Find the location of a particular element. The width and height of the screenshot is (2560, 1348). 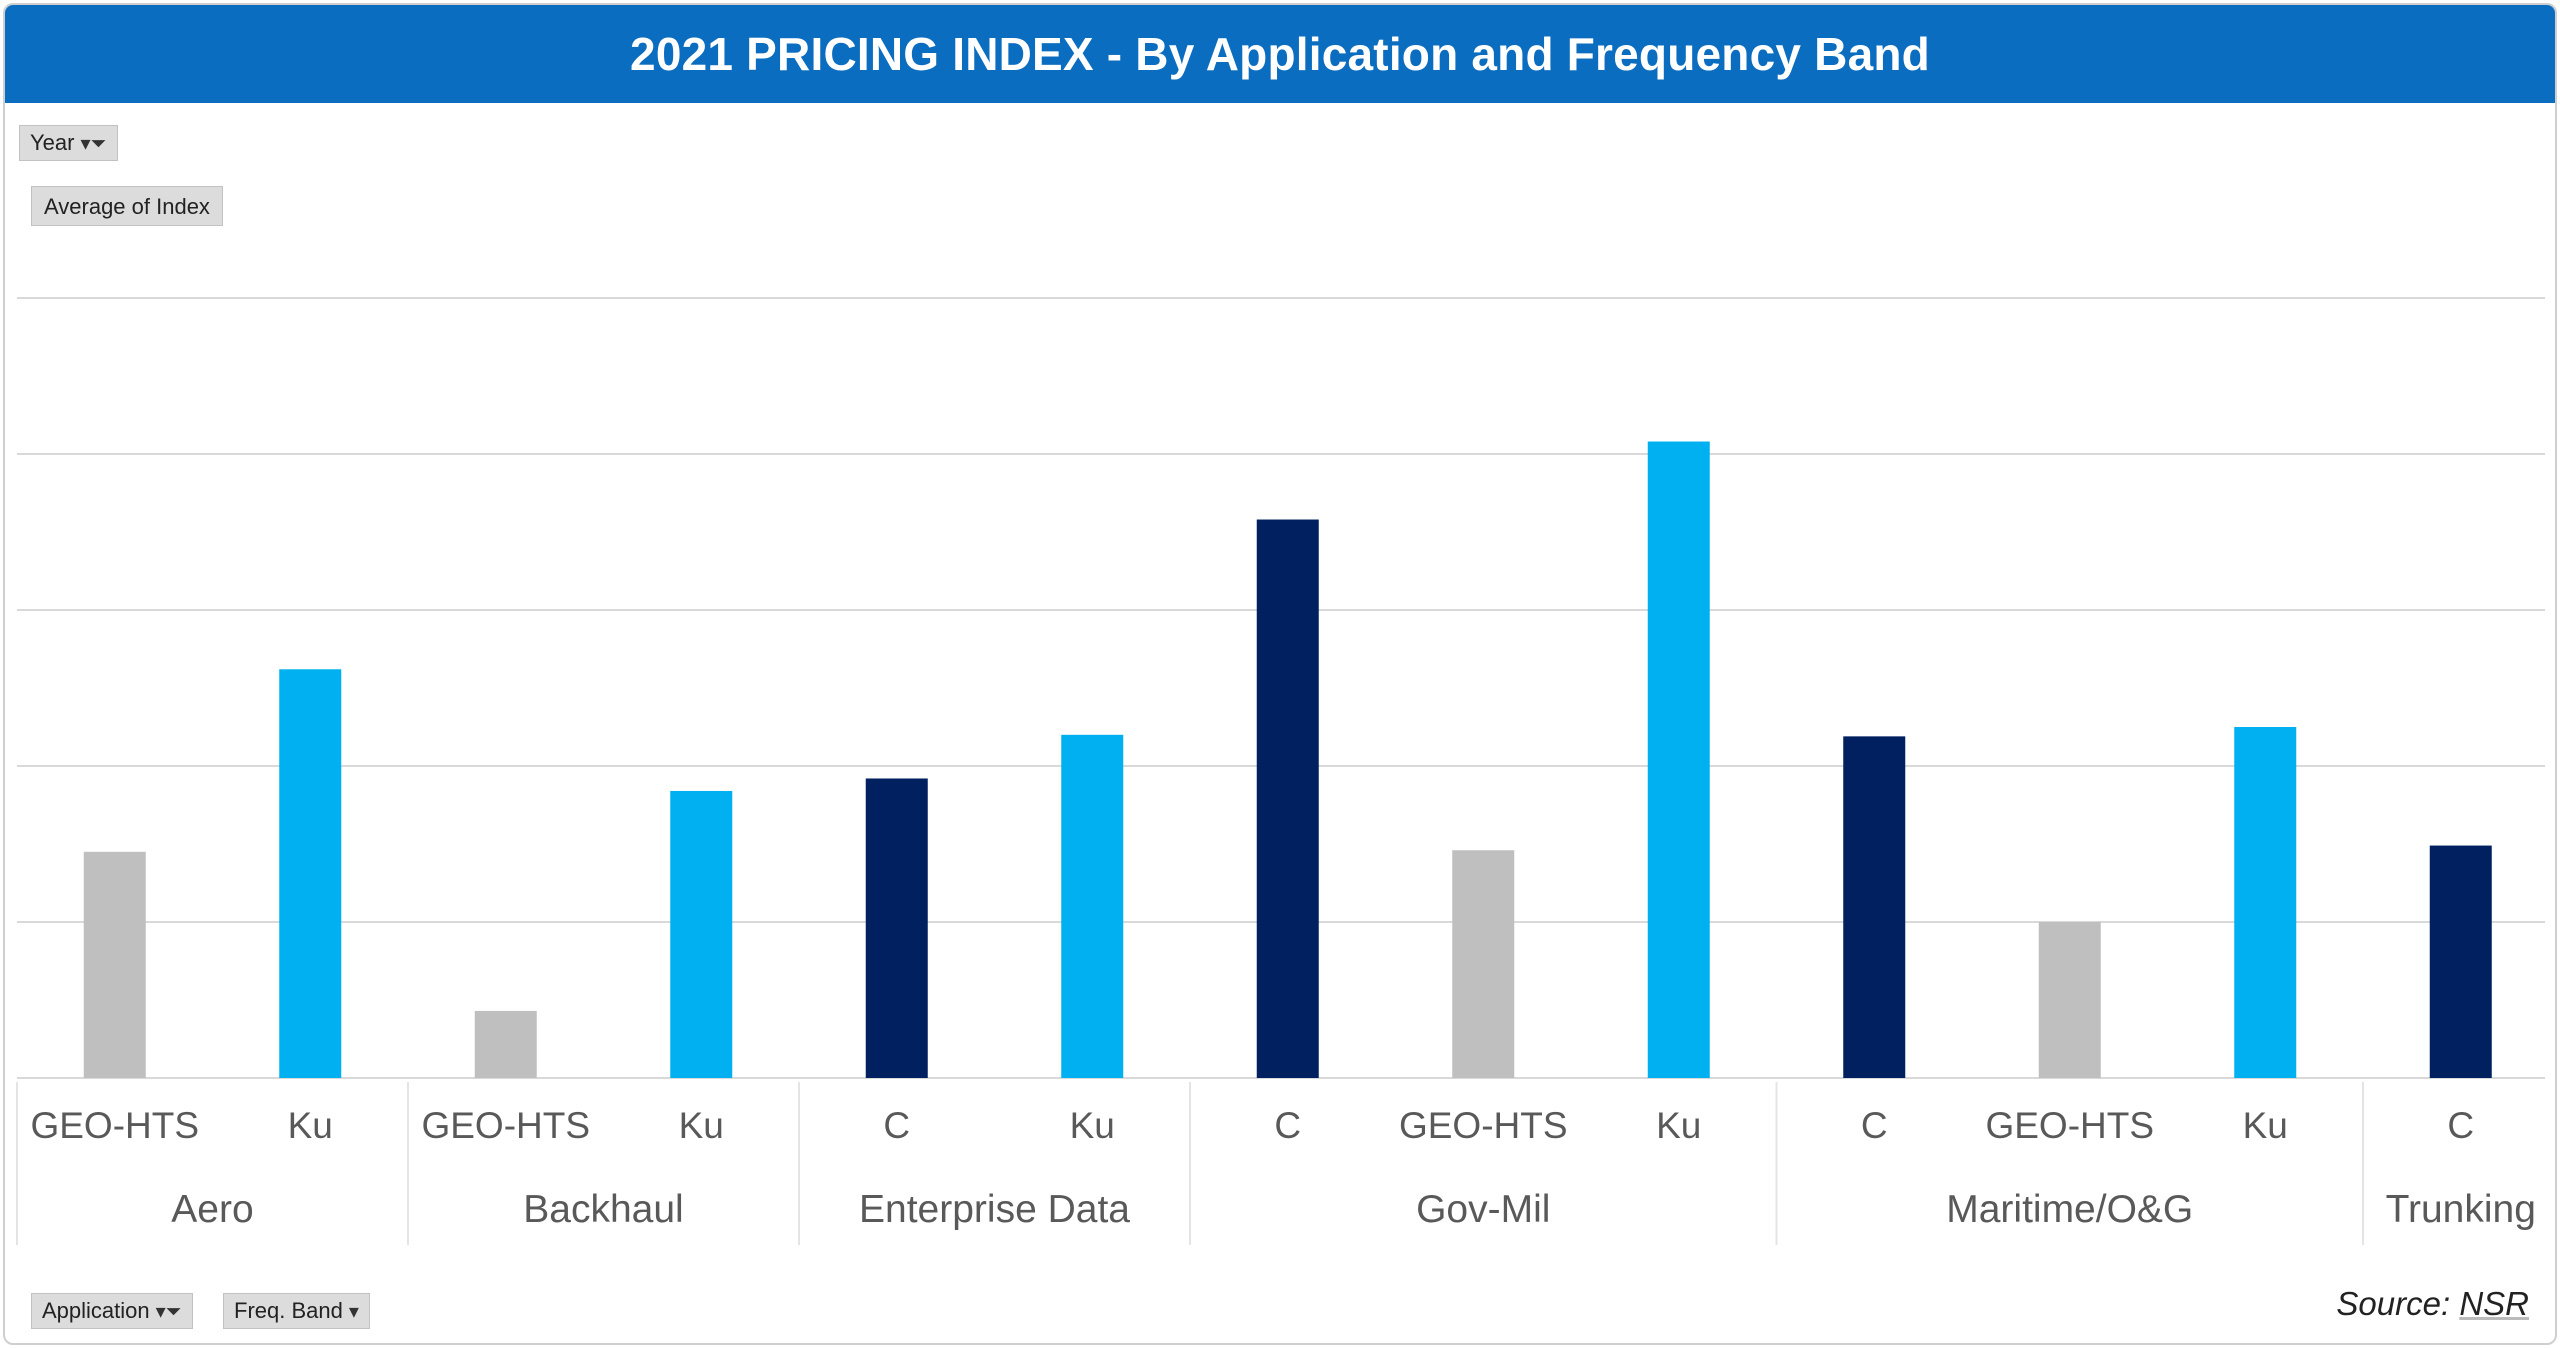

year-filter-button: Year ▾⏷ is located at coordinates (68, 143).